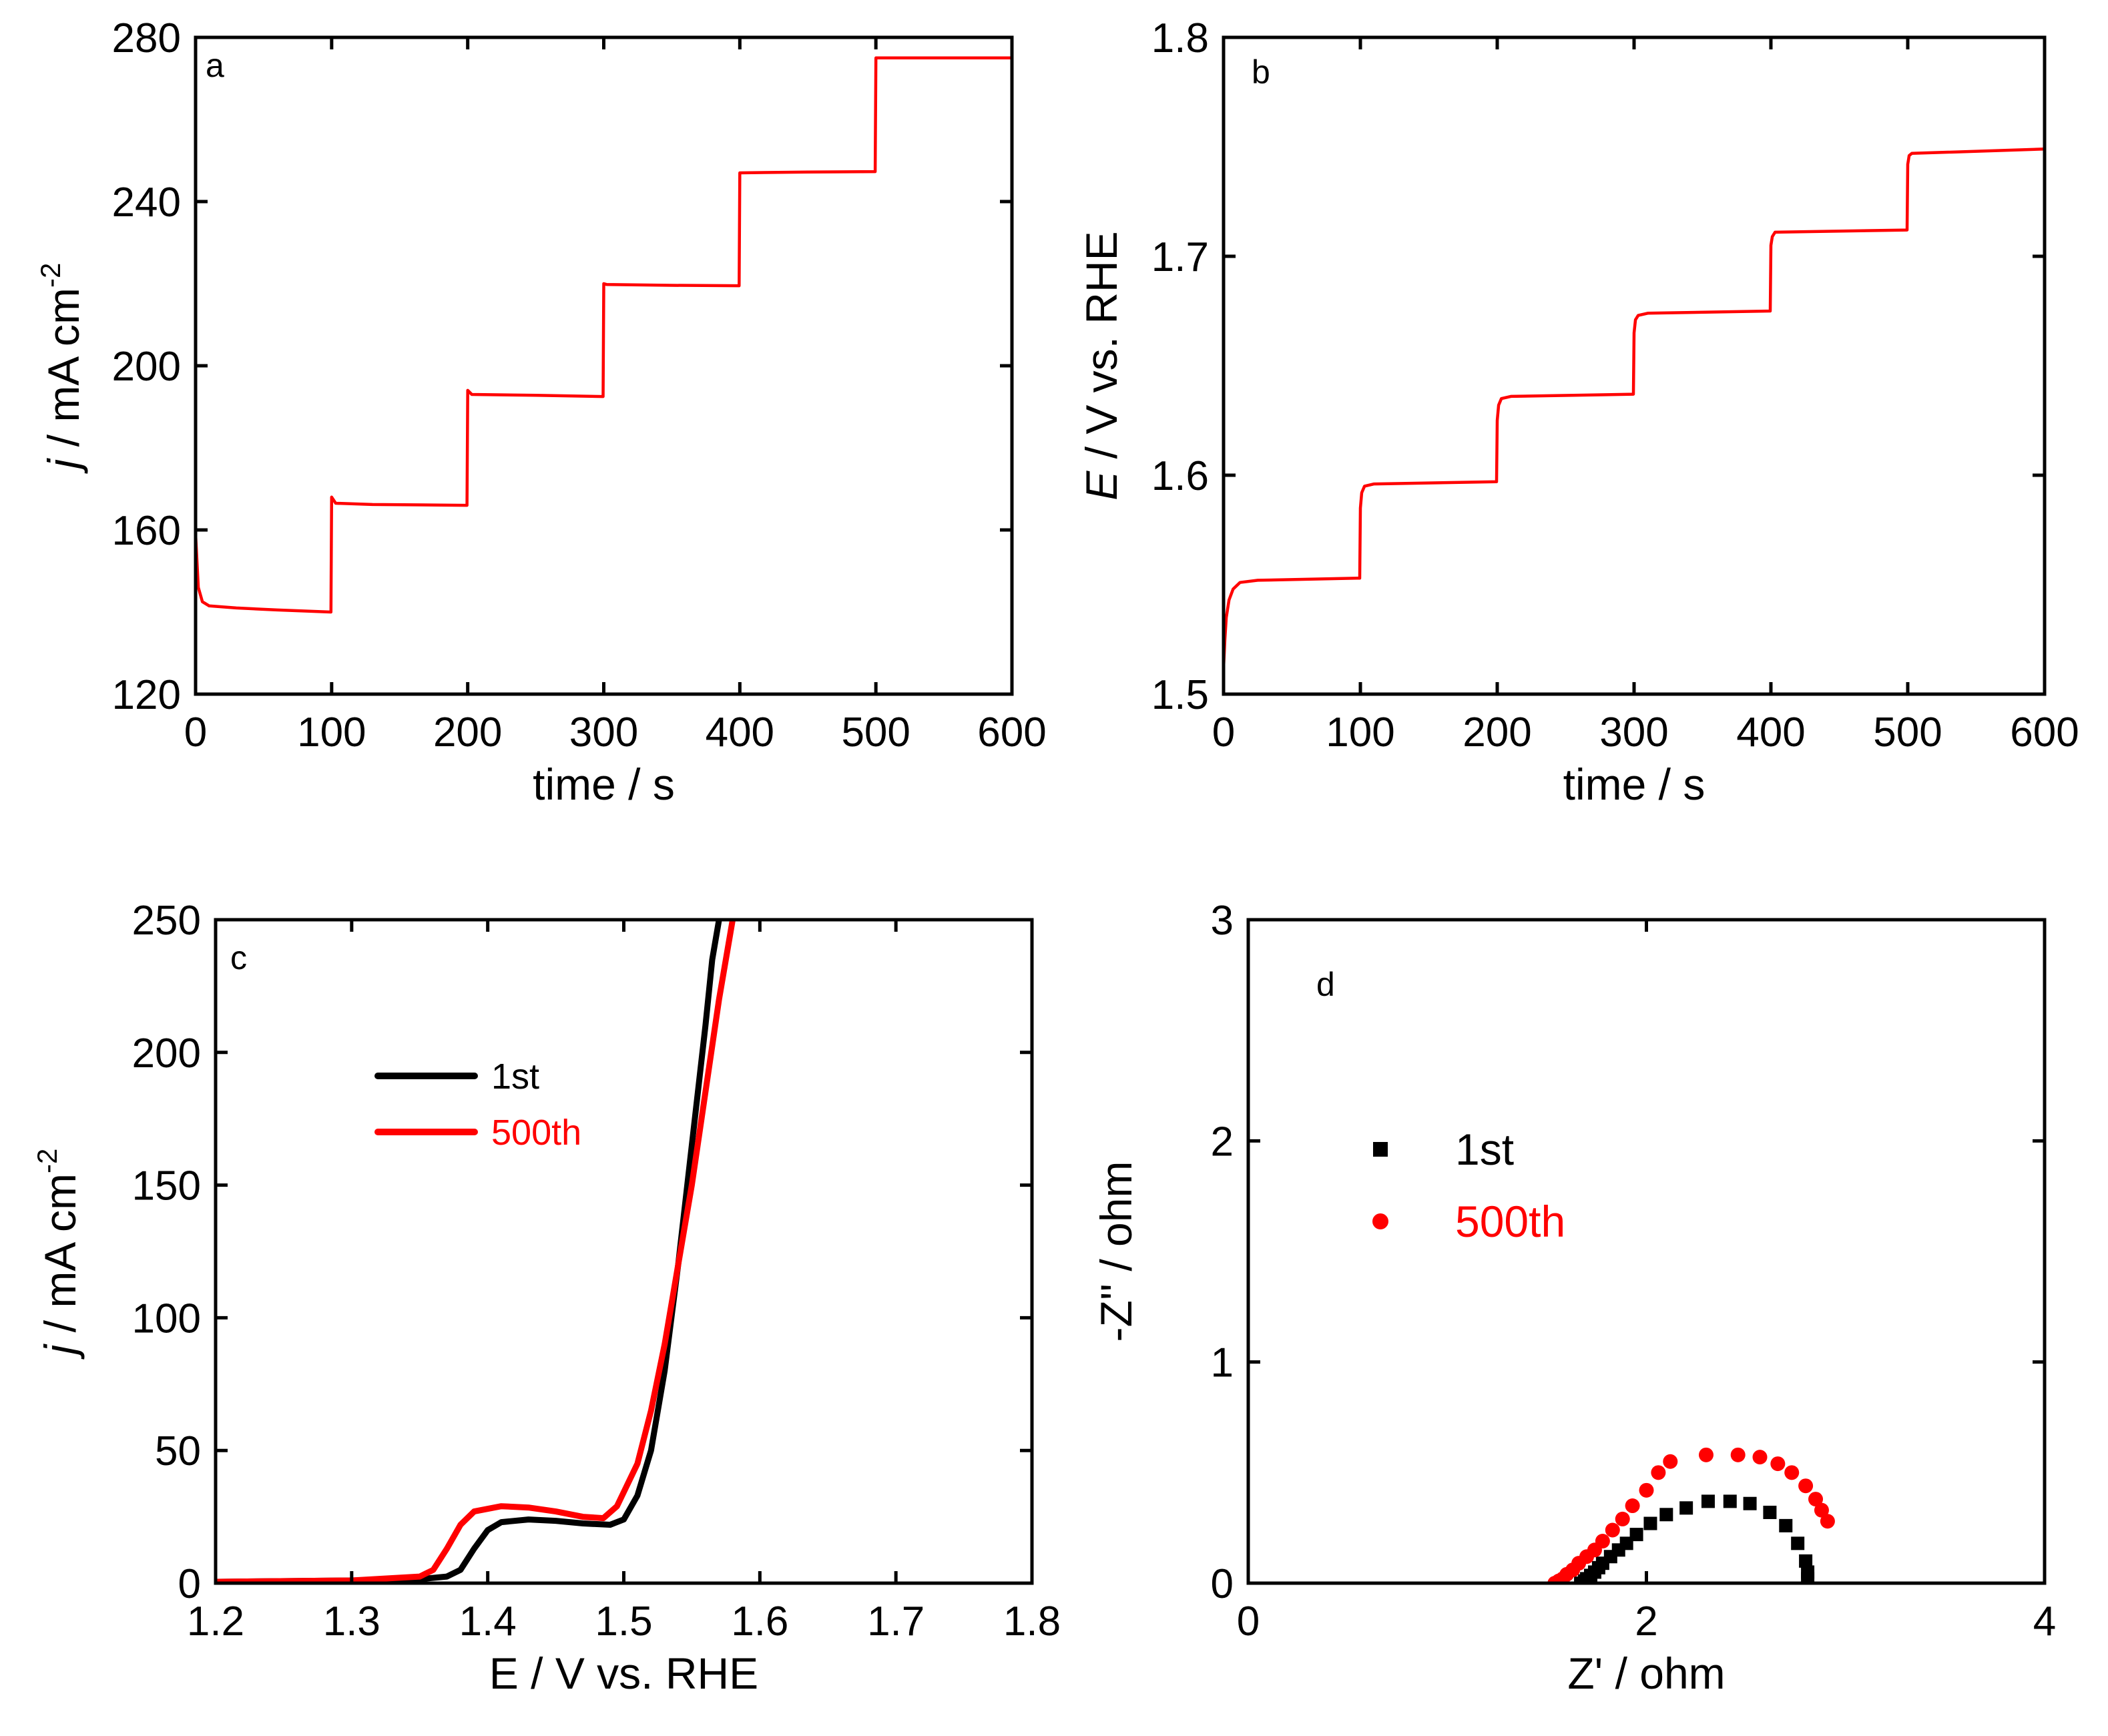  I want to click on series-line-current, so click(604, 335).